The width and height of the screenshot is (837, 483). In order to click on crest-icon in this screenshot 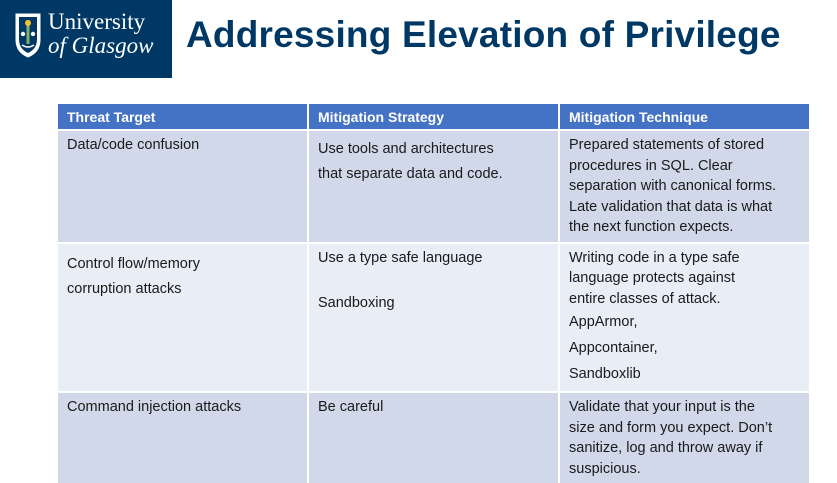, I will do `click(28, 35)`.